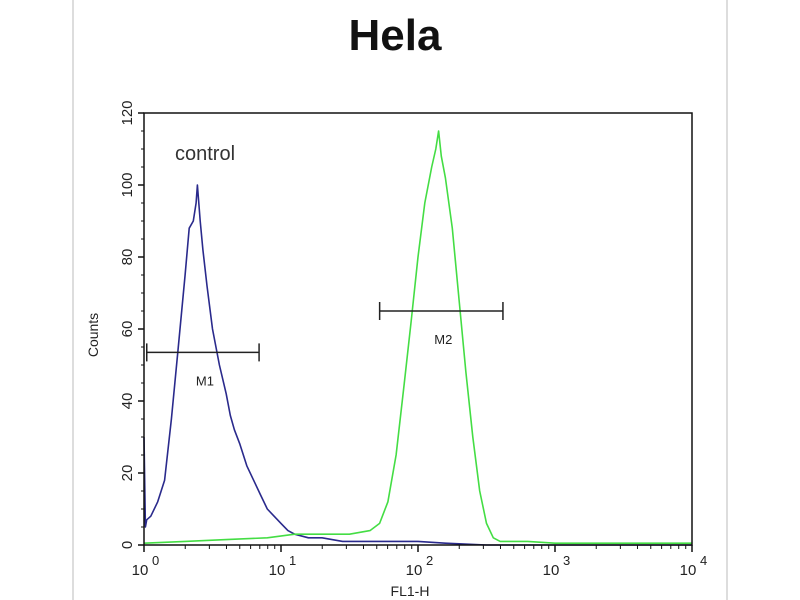 Image resolution: width=800 pixels, height=600 pixels. What do you see at coordinates (443, 339) in the screenshot?
I see `marker-M2-label: M2` at bounding box center [443, 339].